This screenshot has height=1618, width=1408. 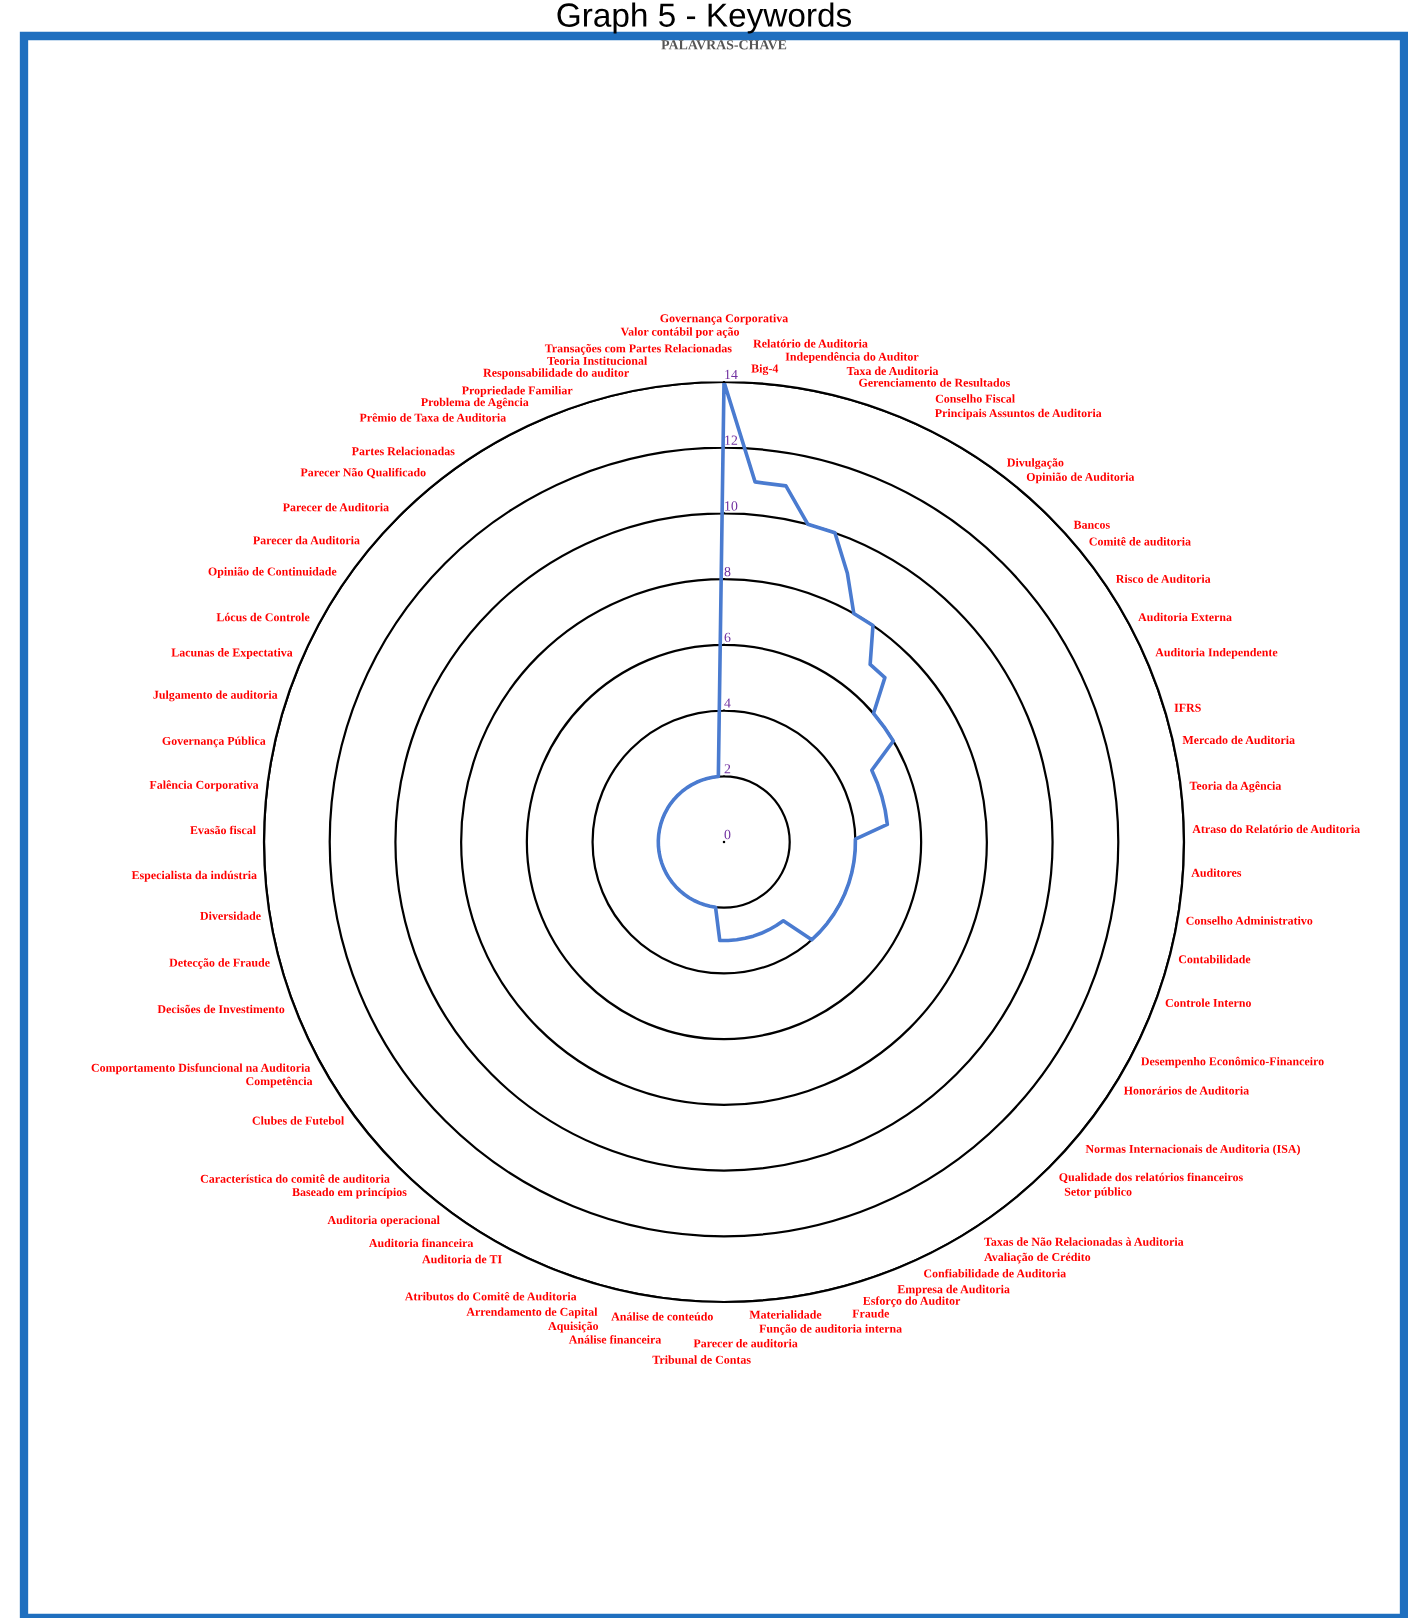 I want to click on chart-title: Graph 5 - Keywords, so click(x=704, y=18).